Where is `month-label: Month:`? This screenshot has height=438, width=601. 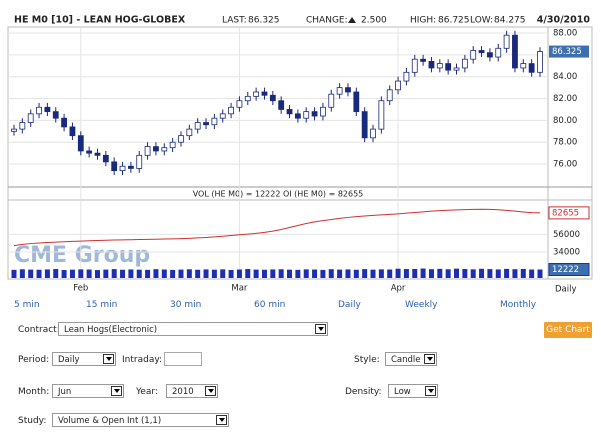
month-label: Month: is located at coordinates (34, 392).